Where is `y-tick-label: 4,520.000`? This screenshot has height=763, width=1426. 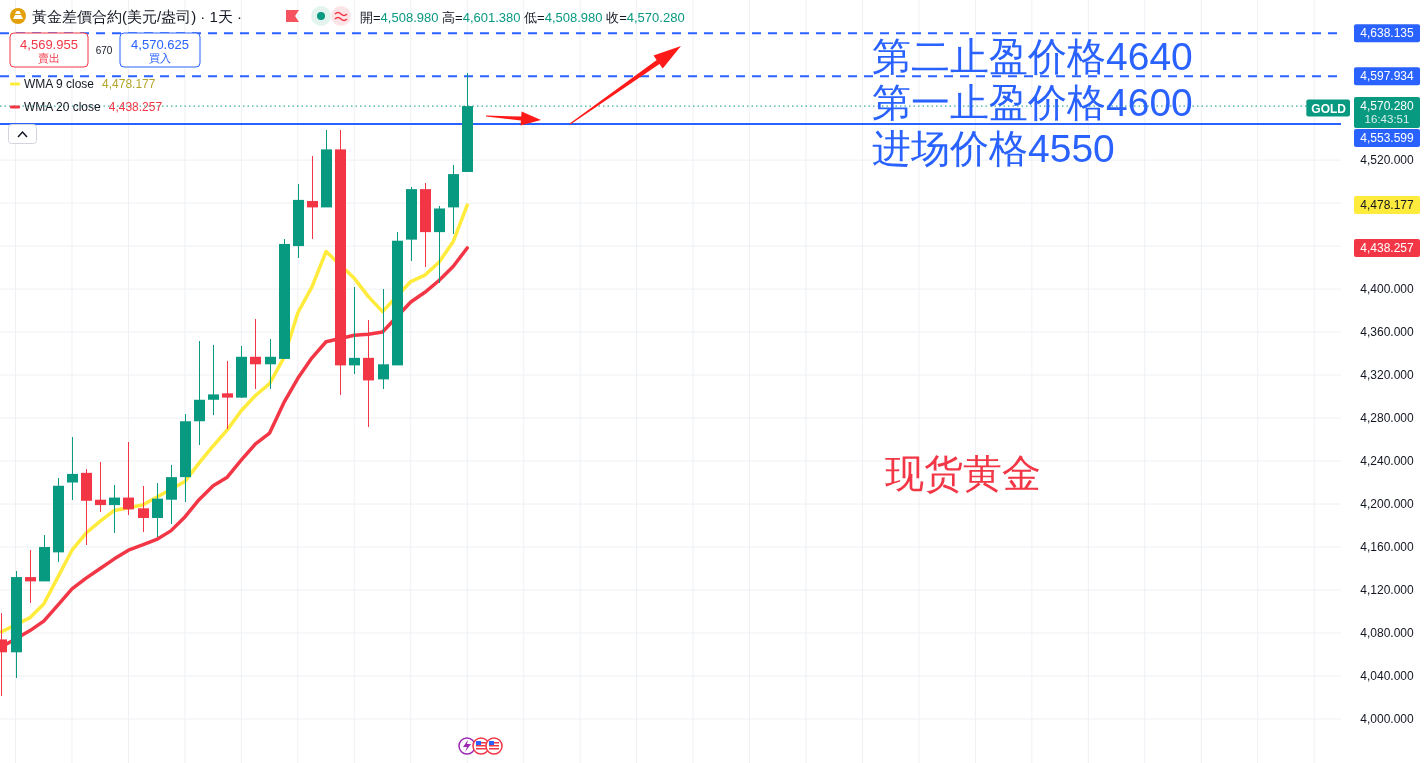
y-tick-label: 4,520.000 is located at coordinates (1387, 160).